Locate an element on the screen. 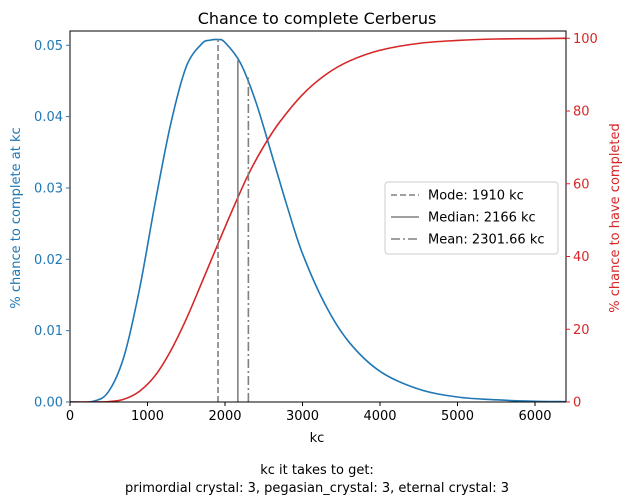  x-axis-label: kc is located at coordinates (317, 438).